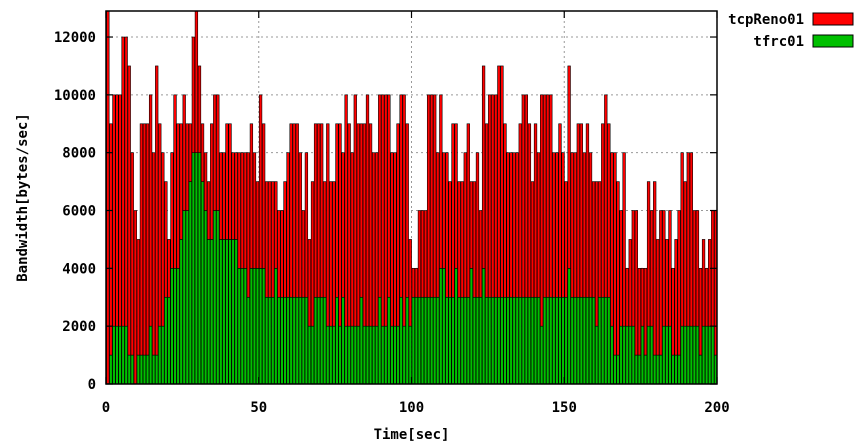  What do you see at coordinates (75, 38) in the screenshot?
I see `y-tick-label: 12000` at bounding box center [75, 38].